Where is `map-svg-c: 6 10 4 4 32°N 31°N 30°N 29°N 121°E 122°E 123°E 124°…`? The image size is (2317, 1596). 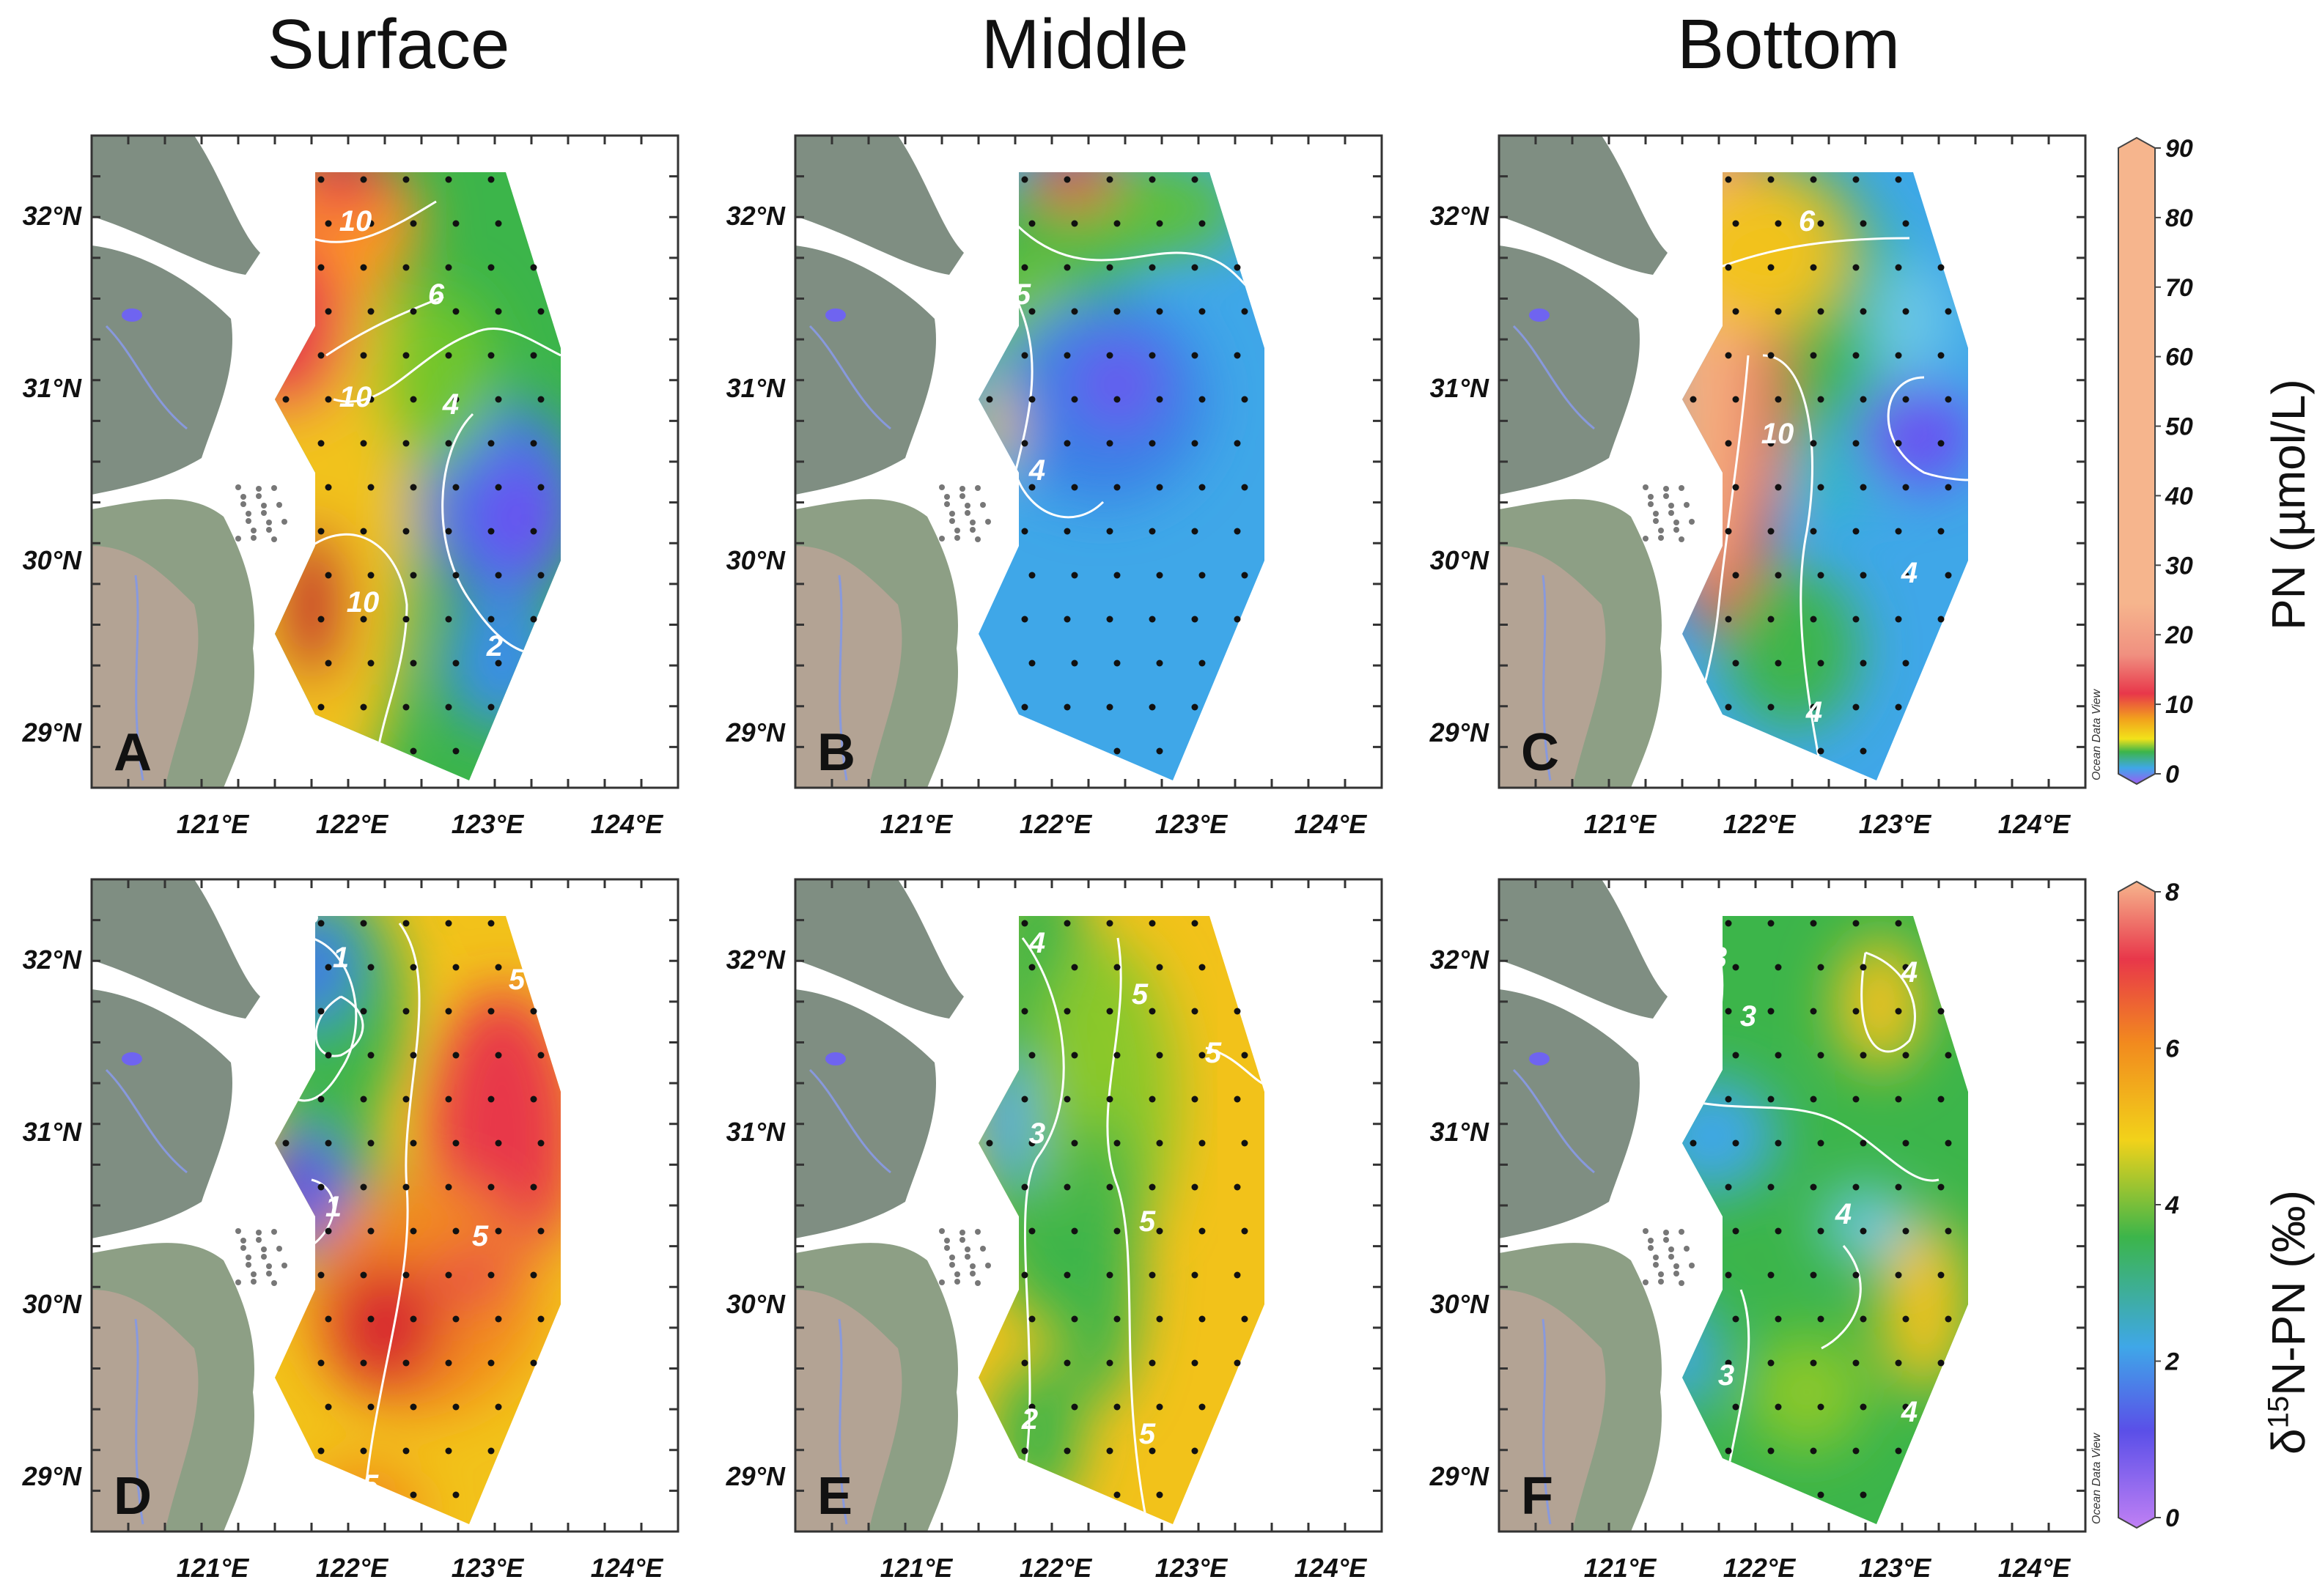 map-svg-c: 6 10 4 4 32°N 31°N 30°N 29°N 121°E 122°E 123°E 124°… is located at coordinates (1766, 486).